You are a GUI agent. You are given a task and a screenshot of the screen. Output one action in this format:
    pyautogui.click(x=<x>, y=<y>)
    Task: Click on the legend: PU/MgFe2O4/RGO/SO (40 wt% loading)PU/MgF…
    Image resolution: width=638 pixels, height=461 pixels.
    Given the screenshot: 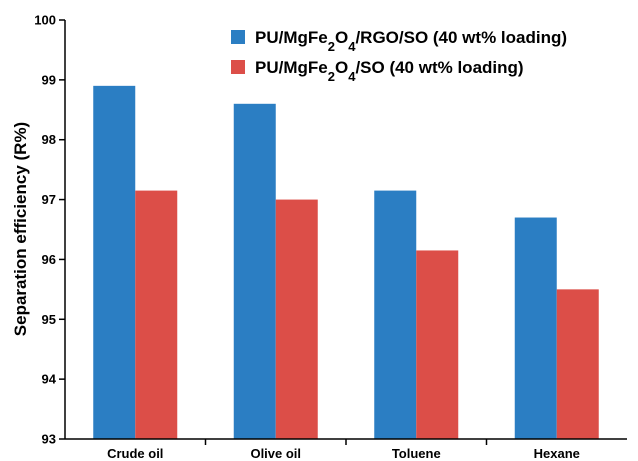 What is the action you would take?
    pyautogui.click(x=399, y=56)
    